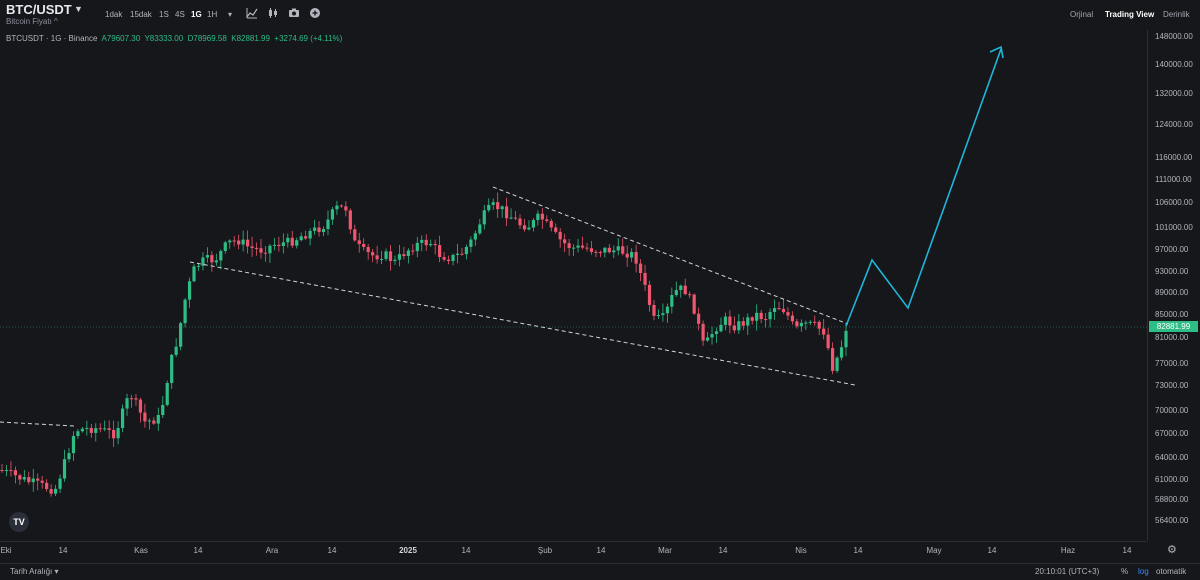 Image resolution: width=1200 pixels, height=580 pixels. What do you see at coordinates (1176, 14) in the screenshot?
I see `view-depth-button: Derinlik` at bounding box center [1176, 14].